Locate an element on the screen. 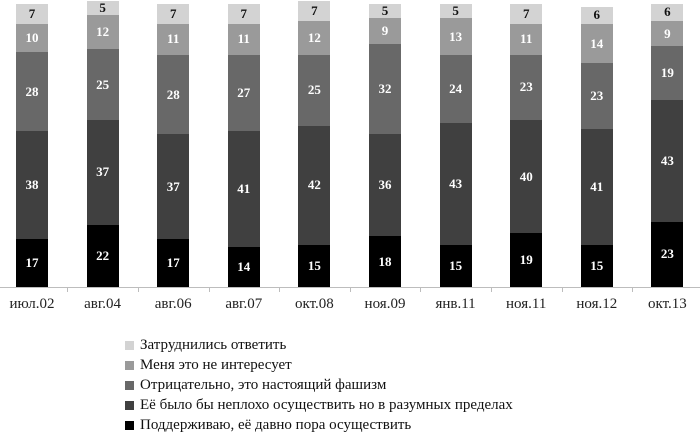 This screenshot has width=700, height=441. data-label: 18 is located at coordinates (385, 261).